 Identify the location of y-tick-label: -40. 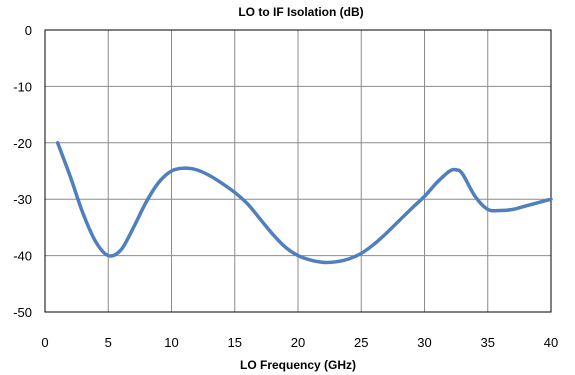
(22, 256).